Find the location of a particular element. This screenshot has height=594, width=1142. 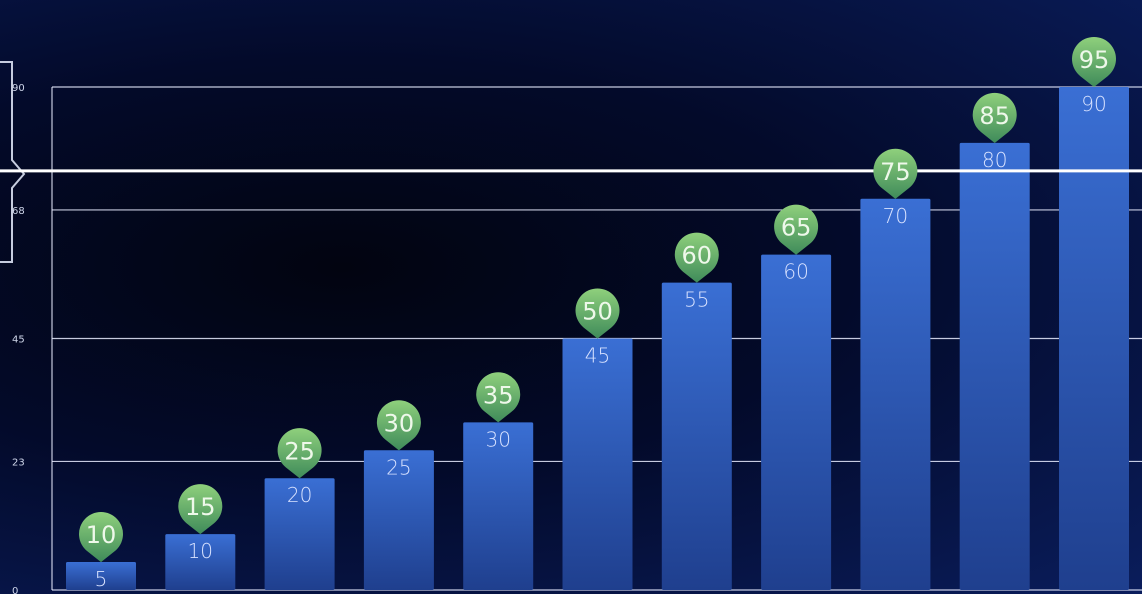

marker-value-label: 60 is located at coordinates (697, 256).